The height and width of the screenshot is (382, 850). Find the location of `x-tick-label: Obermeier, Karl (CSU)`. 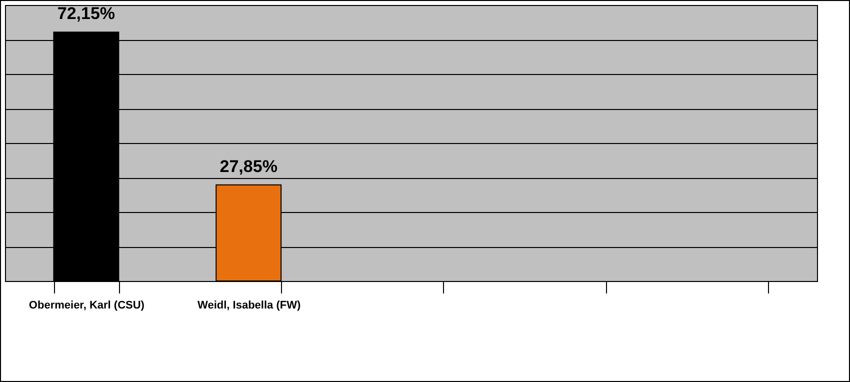

x-tick-label: Obermeier, Karl (CSU) is located at coordinates (86, 306).